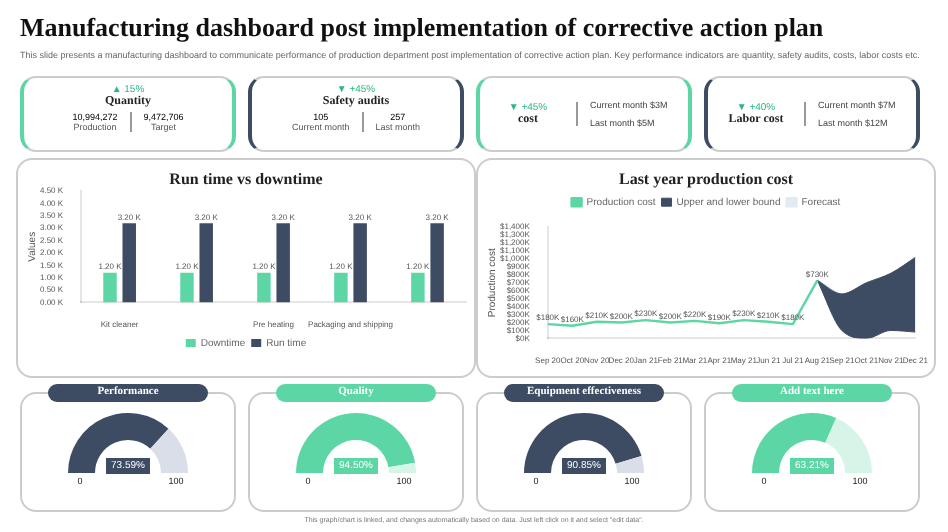  What do you see at coordinates (423, 28) in the screenshot?
I see `text: Manufacturing dashboard post implementation of corrective action plan` at bounding box center [423, 28].